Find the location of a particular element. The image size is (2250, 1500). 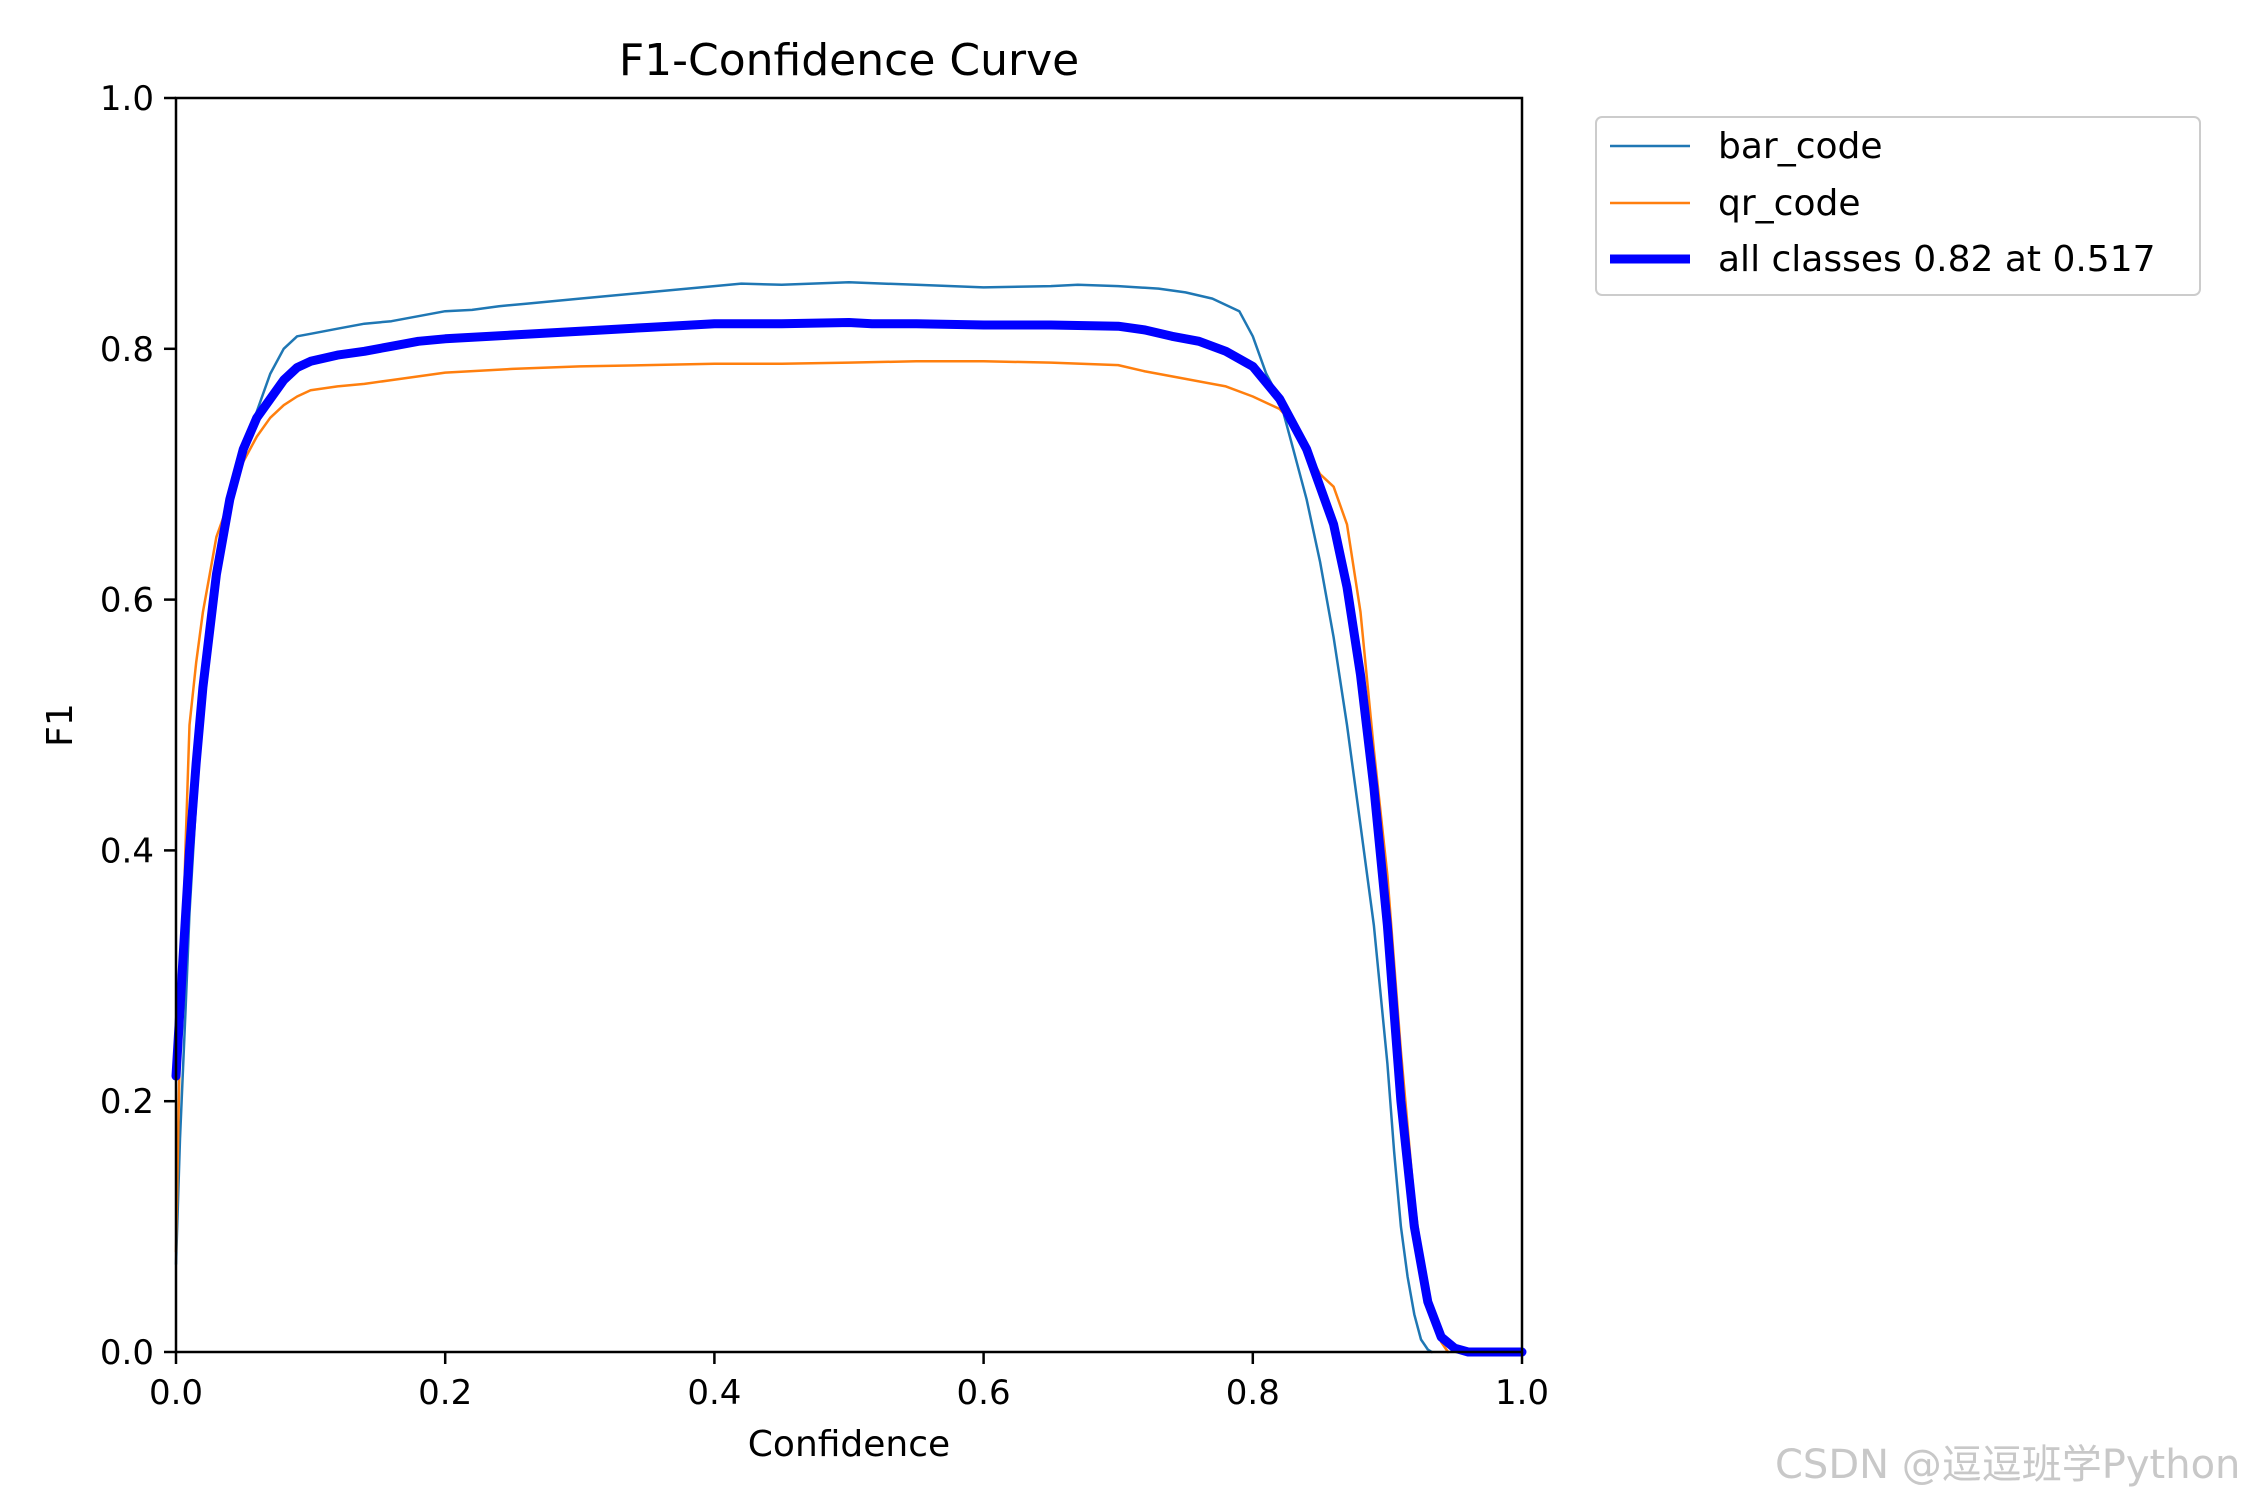

chart-title: F1-Confidence Curve is located at coordinates (849, 60).